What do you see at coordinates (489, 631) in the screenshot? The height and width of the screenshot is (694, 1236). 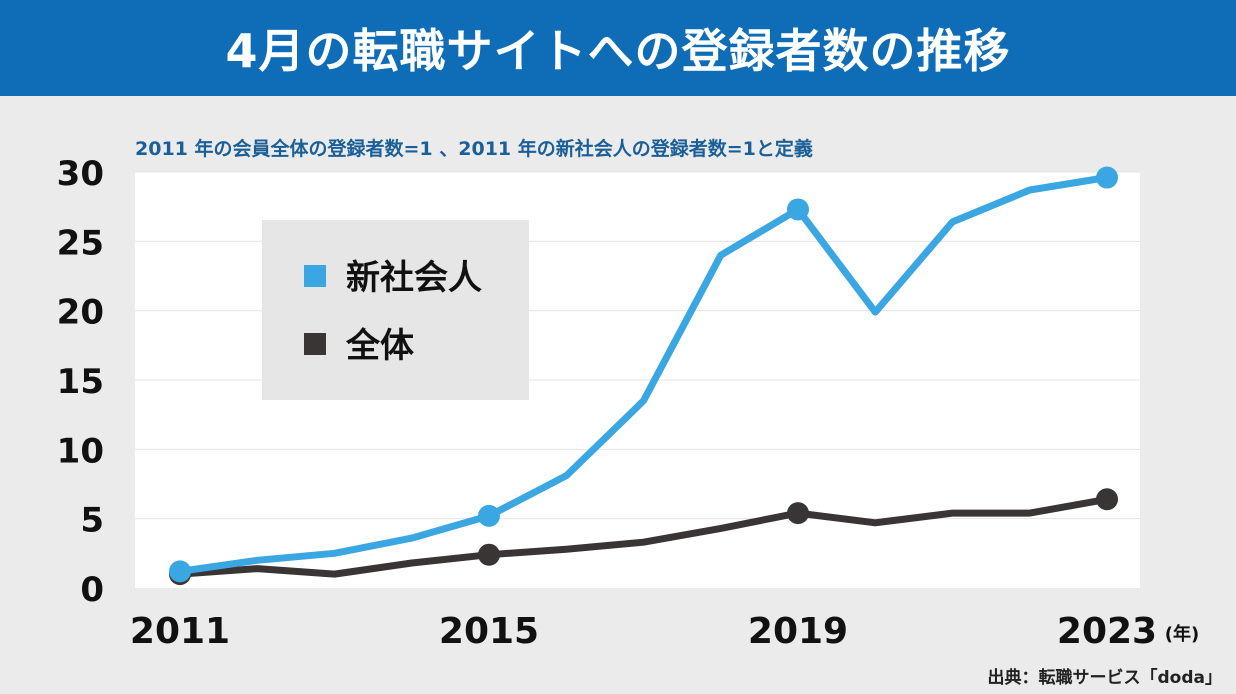 I see `x-tick-label: 2015` at bounding box center [489, 631].